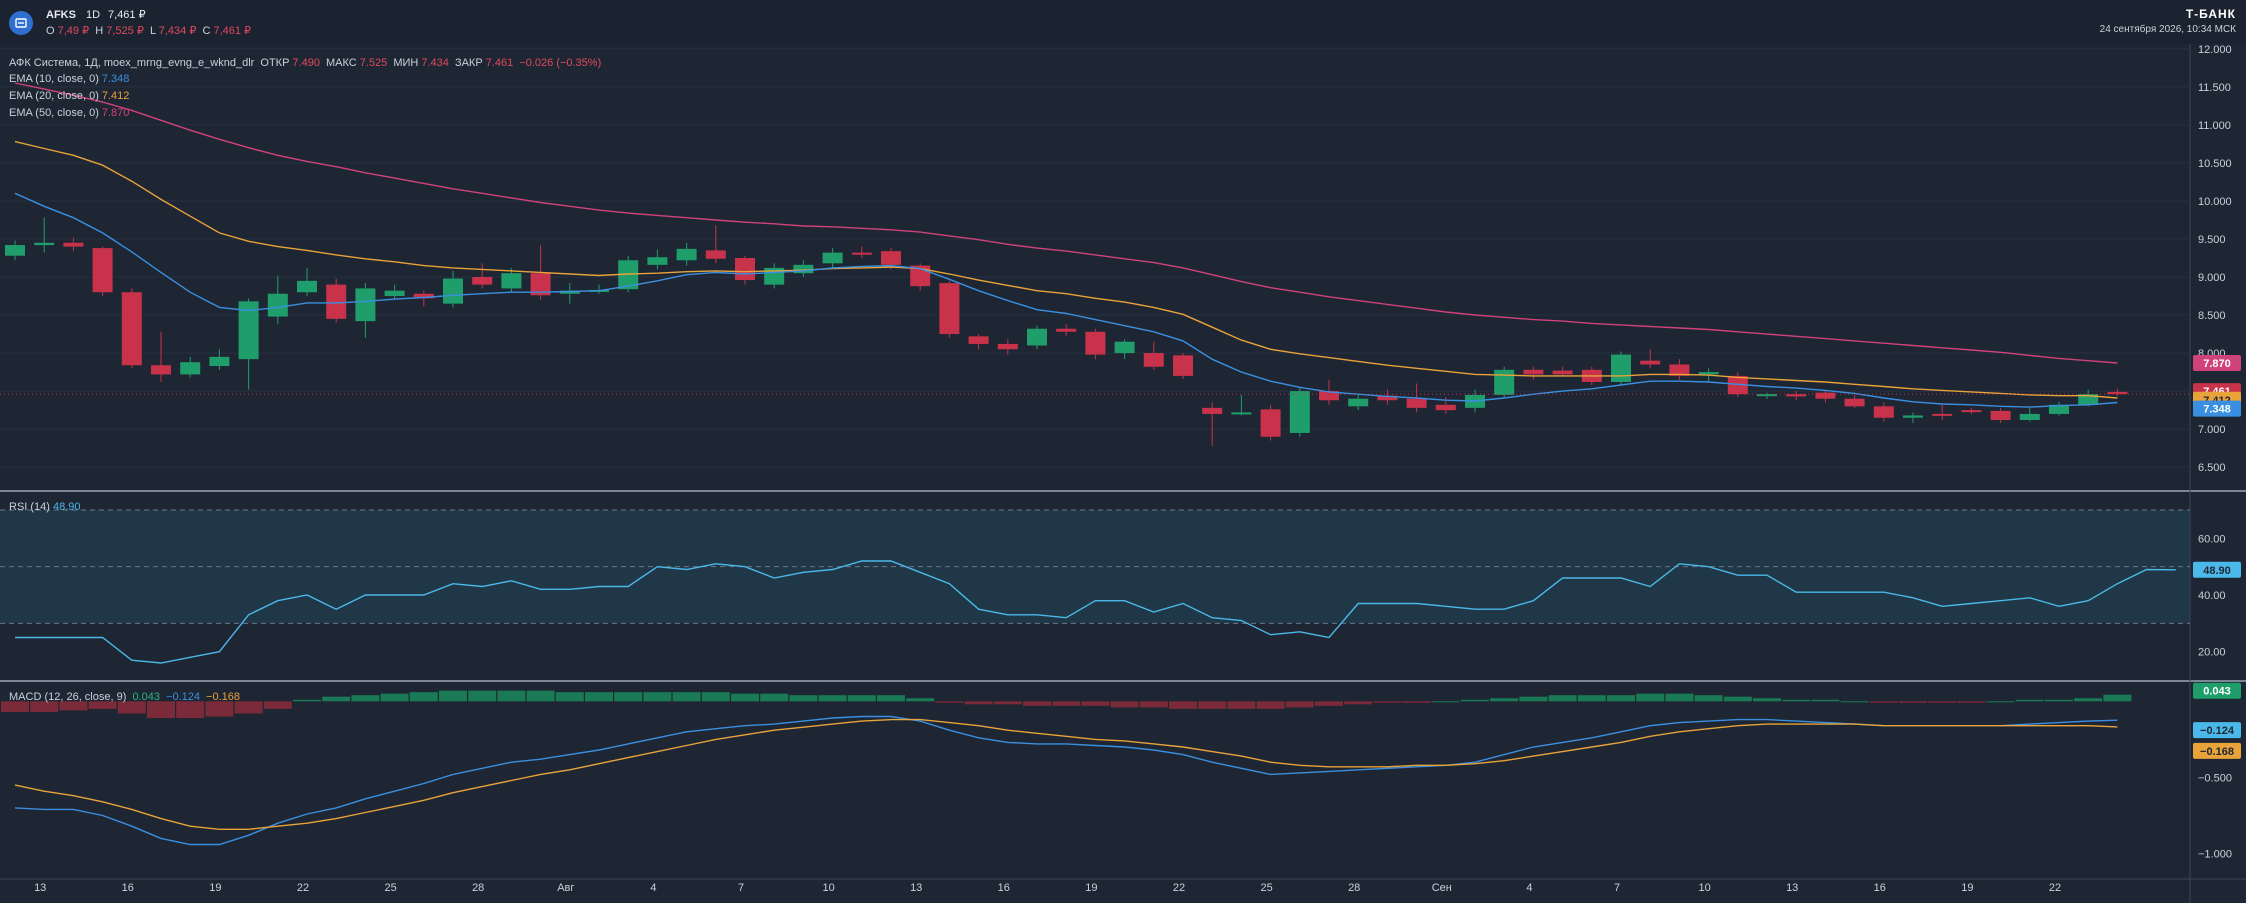 This screenshot has height=903, width=2246. I want to click on c-value: 7,461 ₽, so click(232, 31).